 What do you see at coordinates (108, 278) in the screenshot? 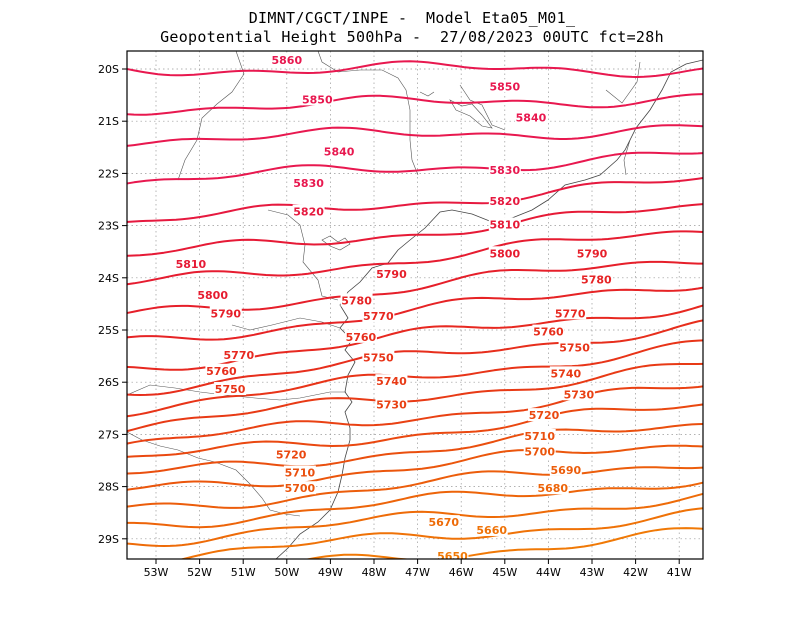
I see `lat-tick-label: 24S` at bounding box center [108, 278].